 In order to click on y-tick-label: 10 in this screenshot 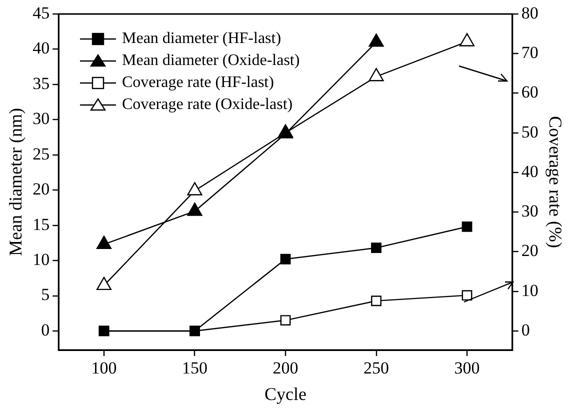, I will do `click(41, 260)`.